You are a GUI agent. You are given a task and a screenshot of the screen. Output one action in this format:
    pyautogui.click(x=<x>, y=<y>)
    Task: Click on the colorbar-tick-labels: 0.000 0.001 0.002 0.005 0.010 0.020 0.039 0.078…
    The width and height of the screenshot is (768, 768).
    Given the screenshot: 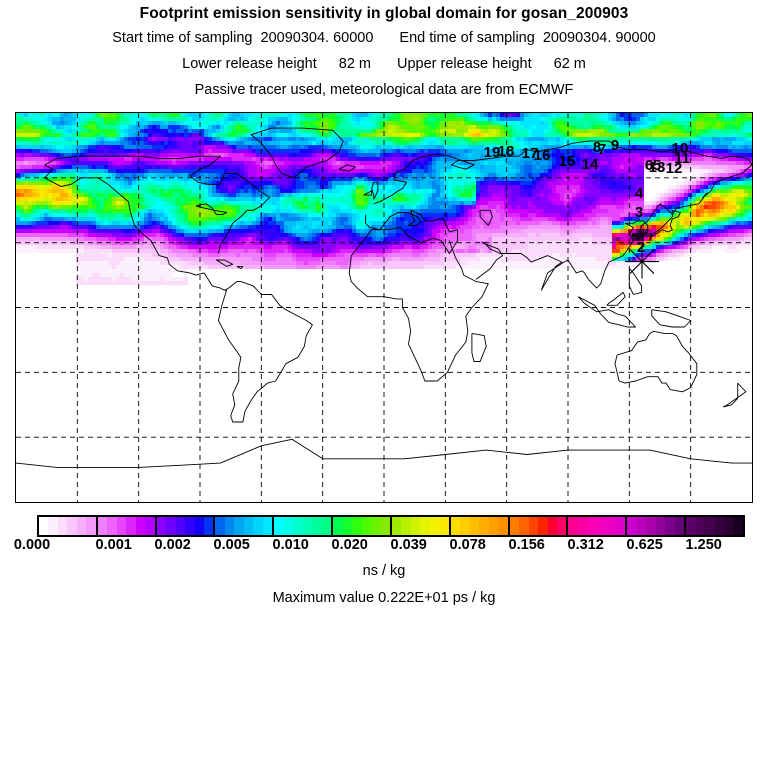 What is the action you would take?
    pyautogui.click(x=384, y=546)
    